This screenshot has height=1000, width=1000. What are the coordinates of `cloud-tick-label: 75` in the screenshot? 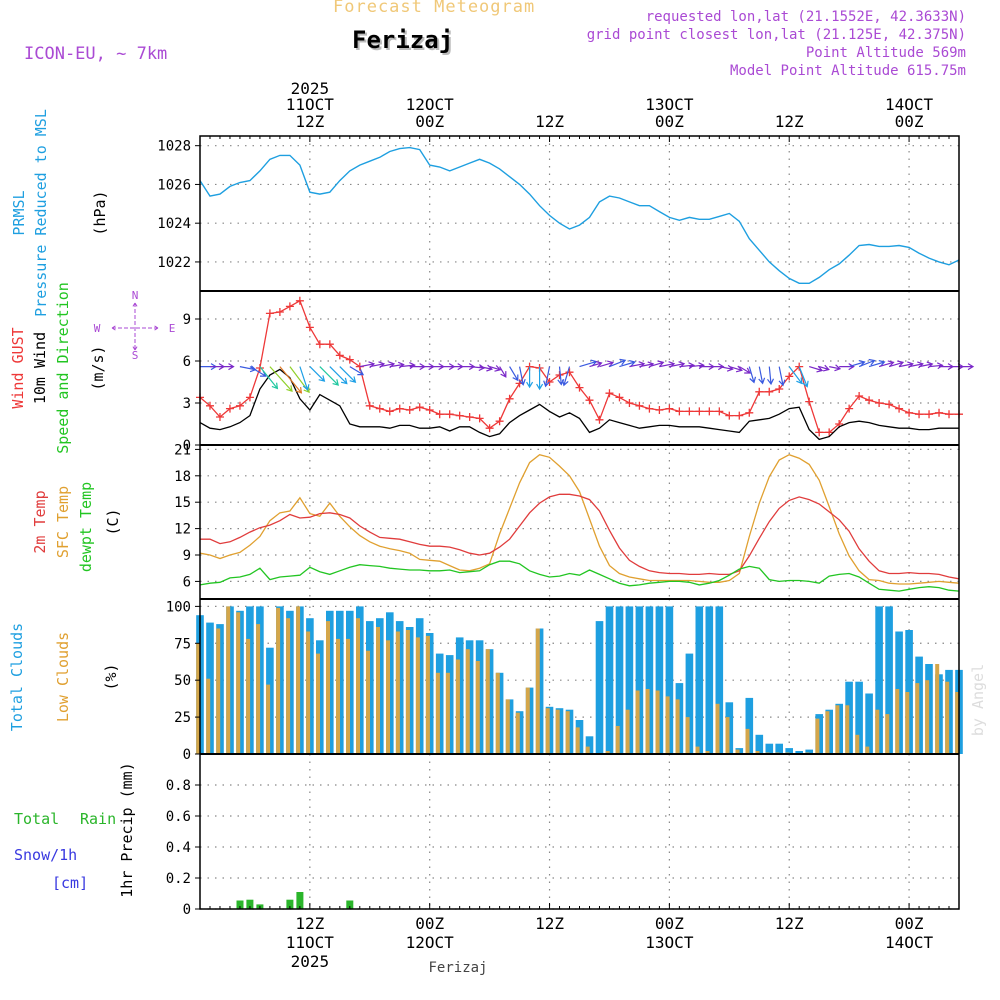 It's located at (182, 644).